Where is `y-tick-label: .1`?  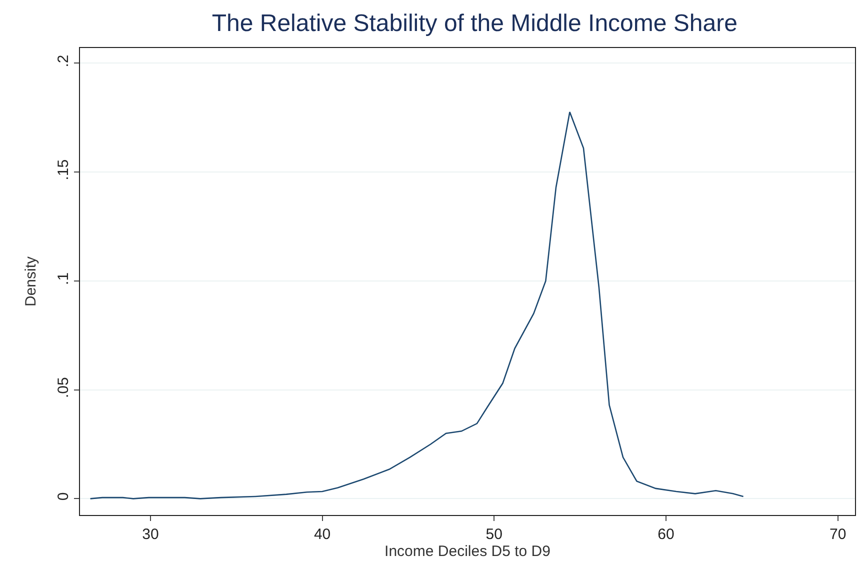
y-tick-label: .1 is located at coordinates (63, 278).